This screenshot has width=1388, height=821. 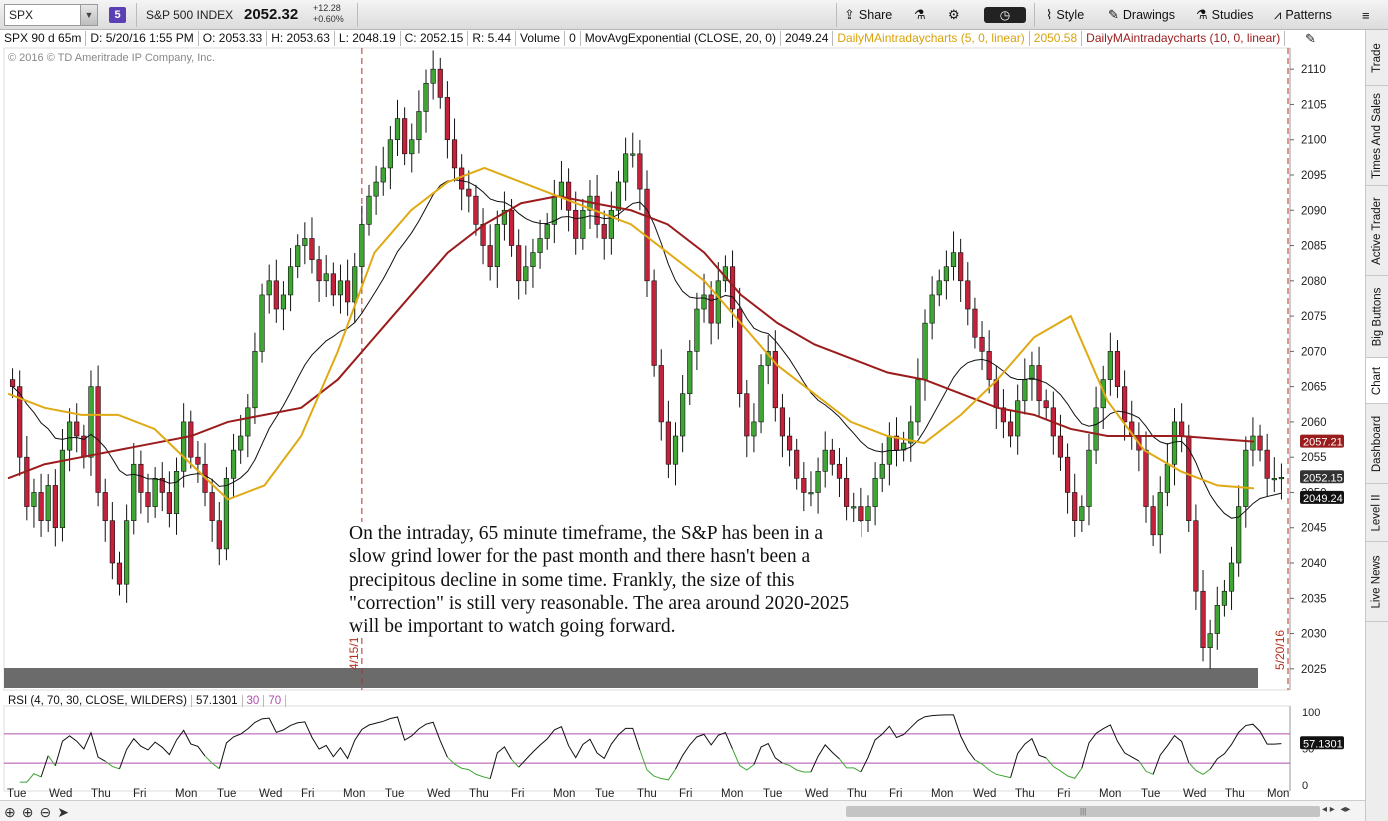 I want to click on style-button: ⌇ Style, so click(x=1065, y=15).